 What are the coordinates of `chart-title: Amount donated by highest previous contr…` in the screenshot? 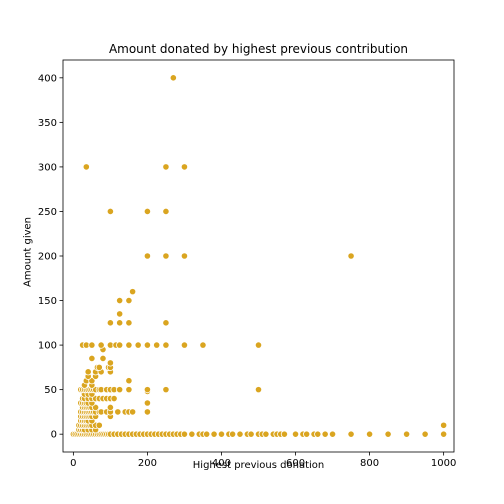 It's located at (258, 49).